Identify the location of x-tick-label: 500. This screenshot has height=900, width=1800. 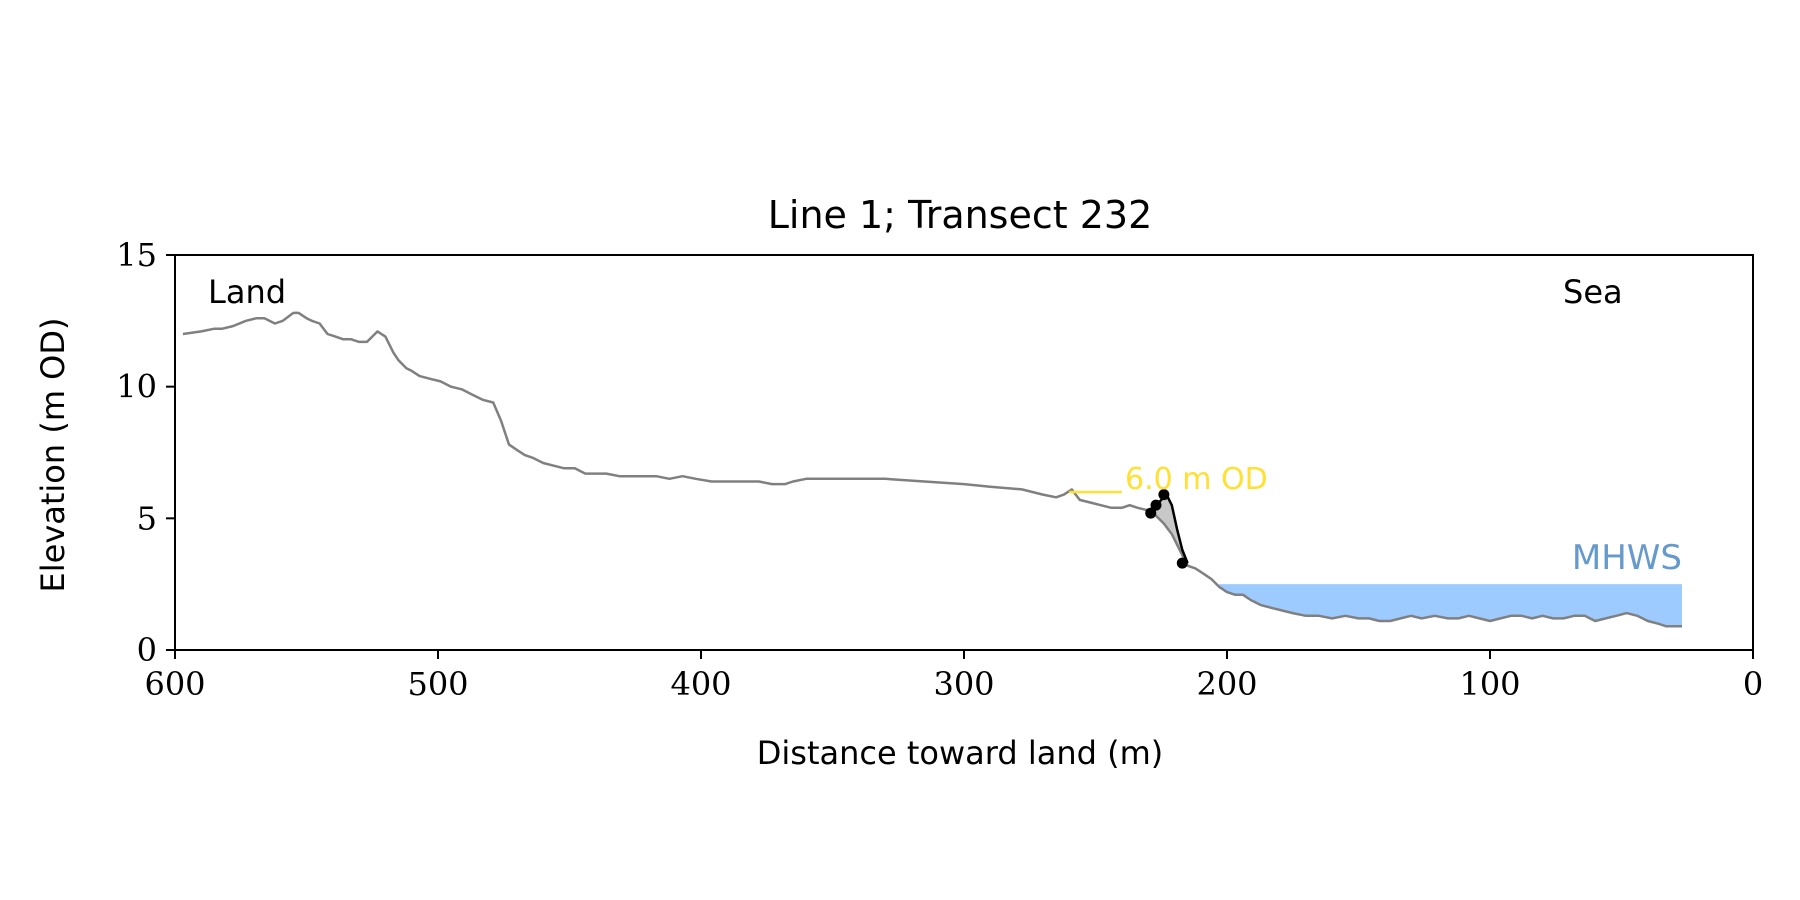
(437, 684).